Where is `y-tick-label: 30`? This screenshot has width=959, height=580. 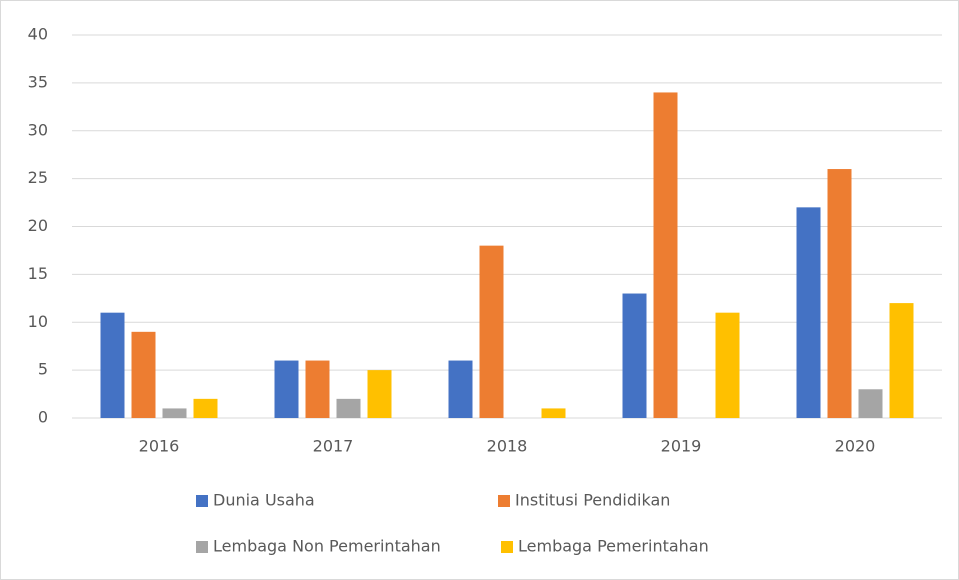
y-tick-label: 30 is located at coordinates (38, 129).